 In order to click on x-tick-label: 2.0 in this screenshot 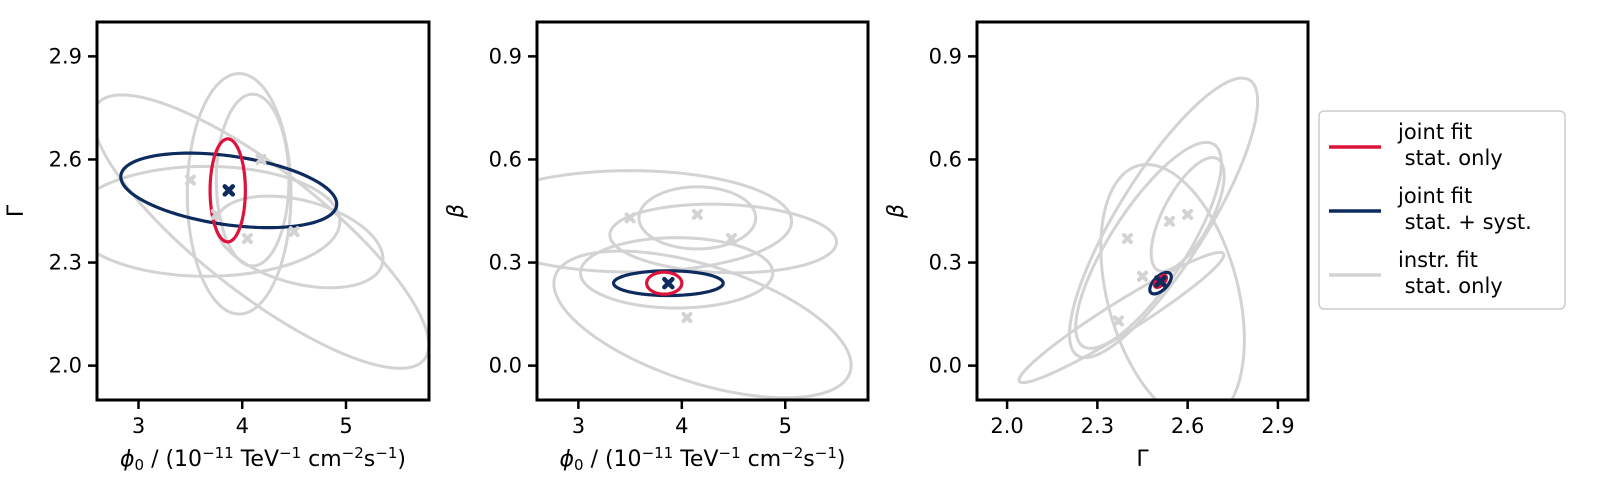, I will do `click(1006, 426)`.